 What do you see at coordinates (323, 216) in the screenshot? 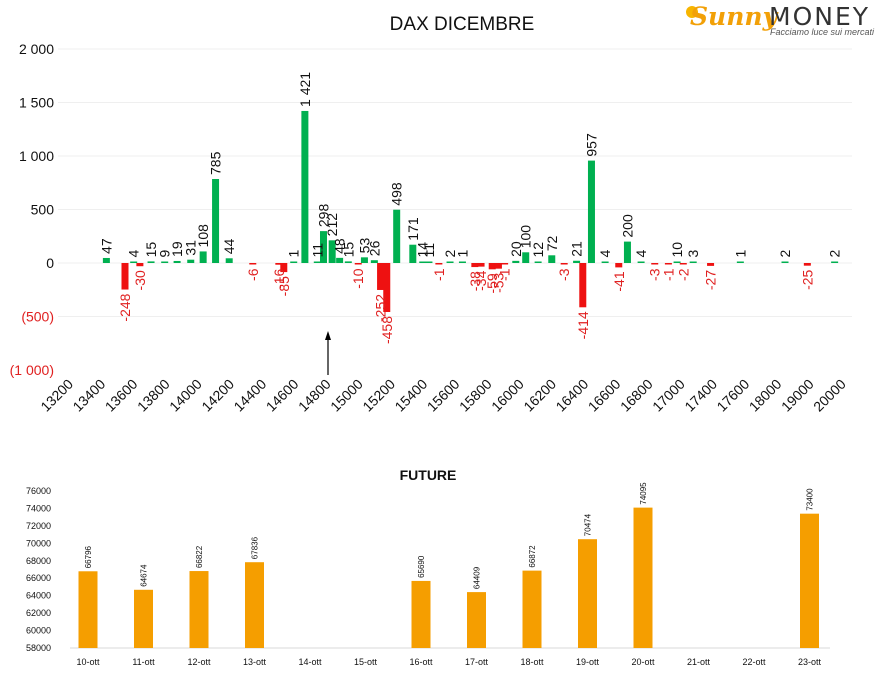
I see `data-label: 298` at bounding box center [323, 216].